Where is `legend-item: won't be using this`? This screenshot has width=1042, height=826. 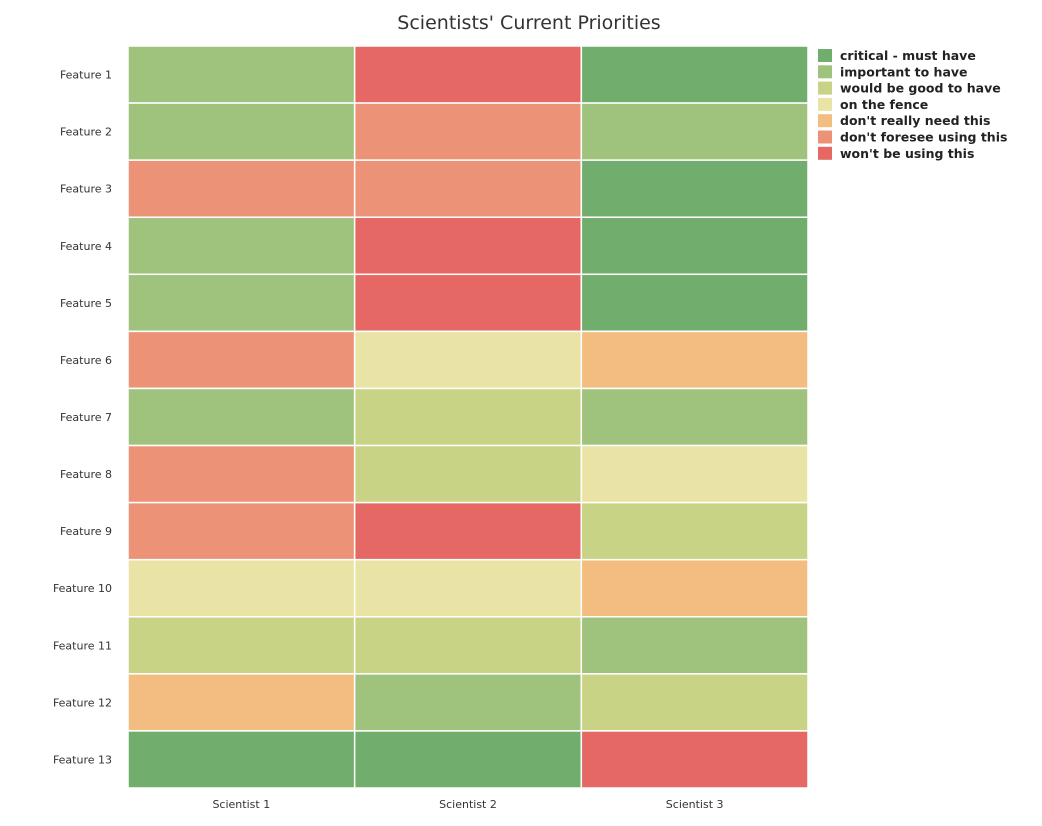
legend-item: won't be using this is located at coordinates (896, 153).